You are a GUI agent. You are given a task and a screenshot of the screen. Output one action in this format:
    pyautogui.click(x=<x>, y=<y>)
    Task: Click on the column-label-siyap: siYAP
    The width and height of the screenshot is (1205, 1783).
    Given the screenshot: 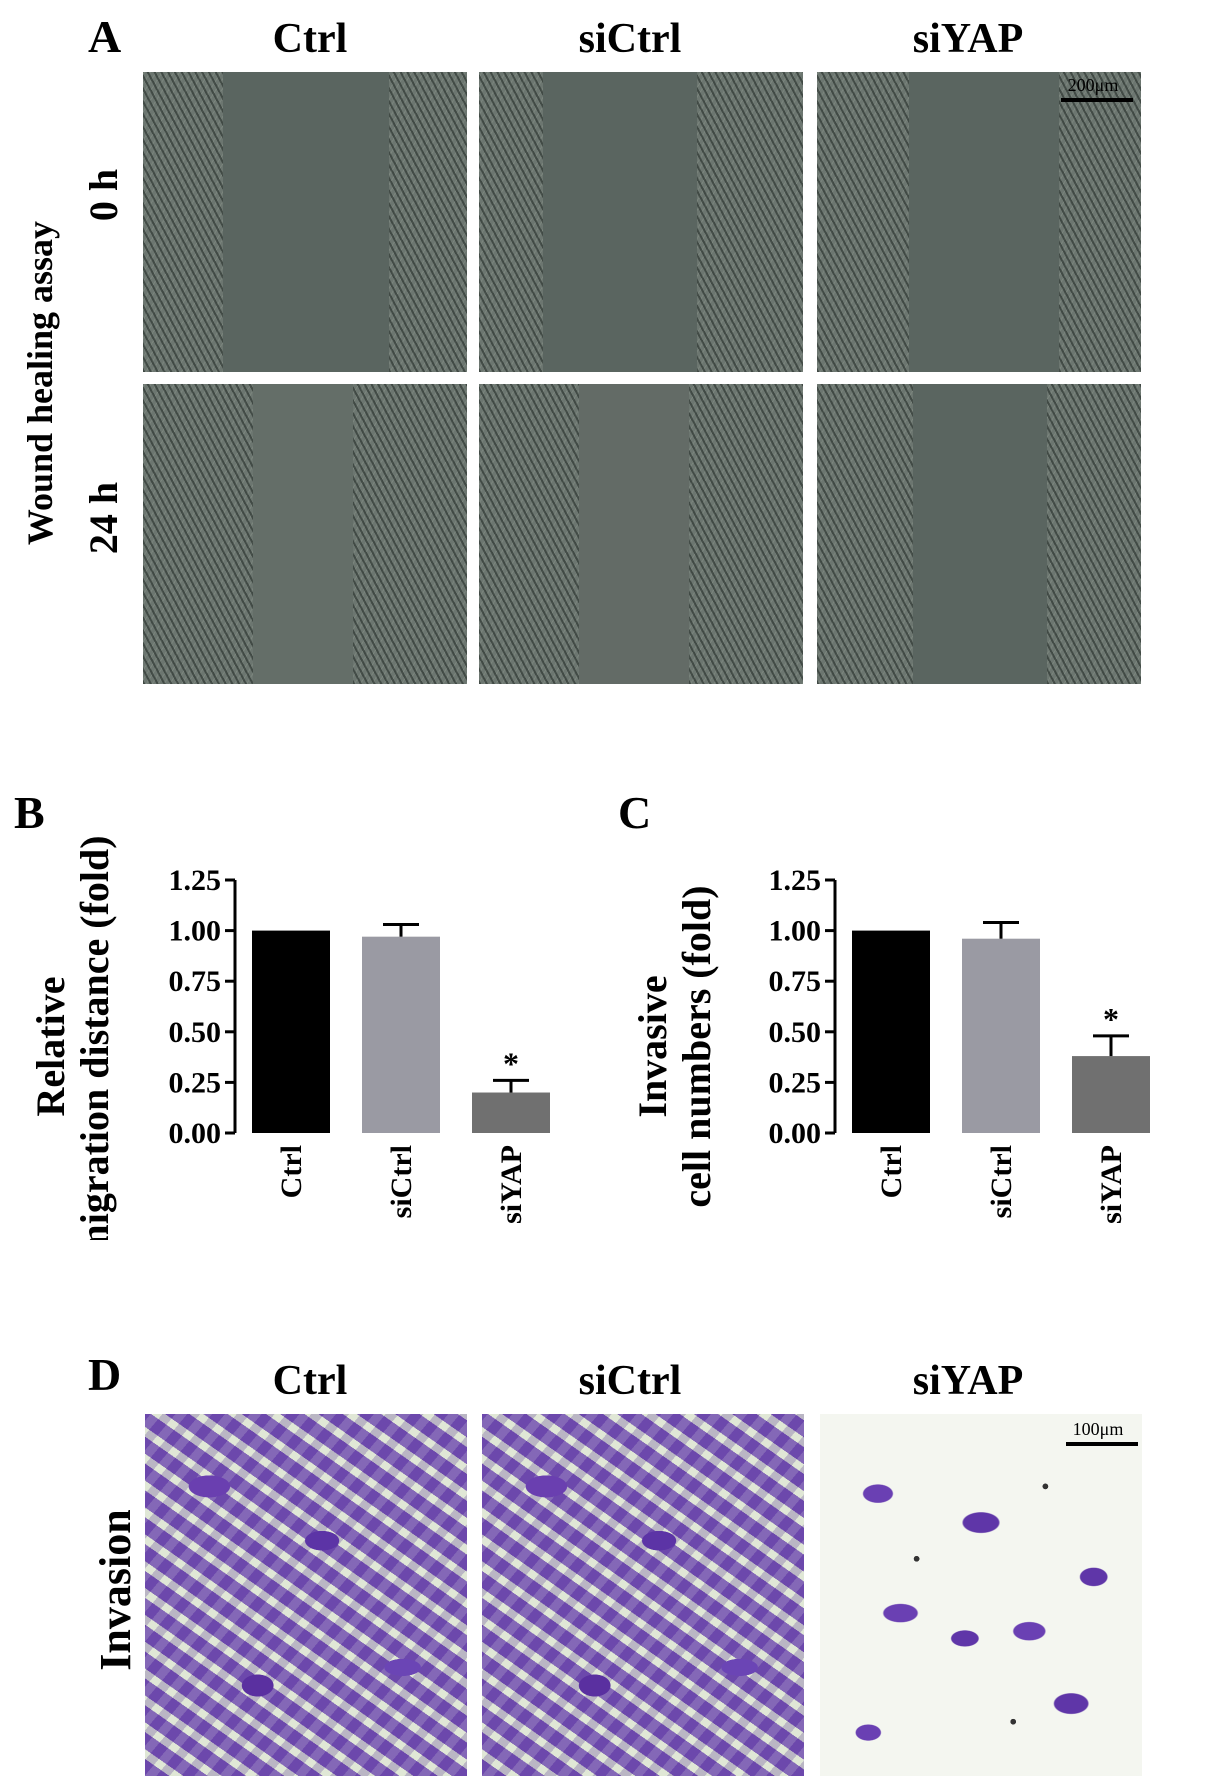 What is the action you would take?
    pyautogui.click(x=968, y=39)
    